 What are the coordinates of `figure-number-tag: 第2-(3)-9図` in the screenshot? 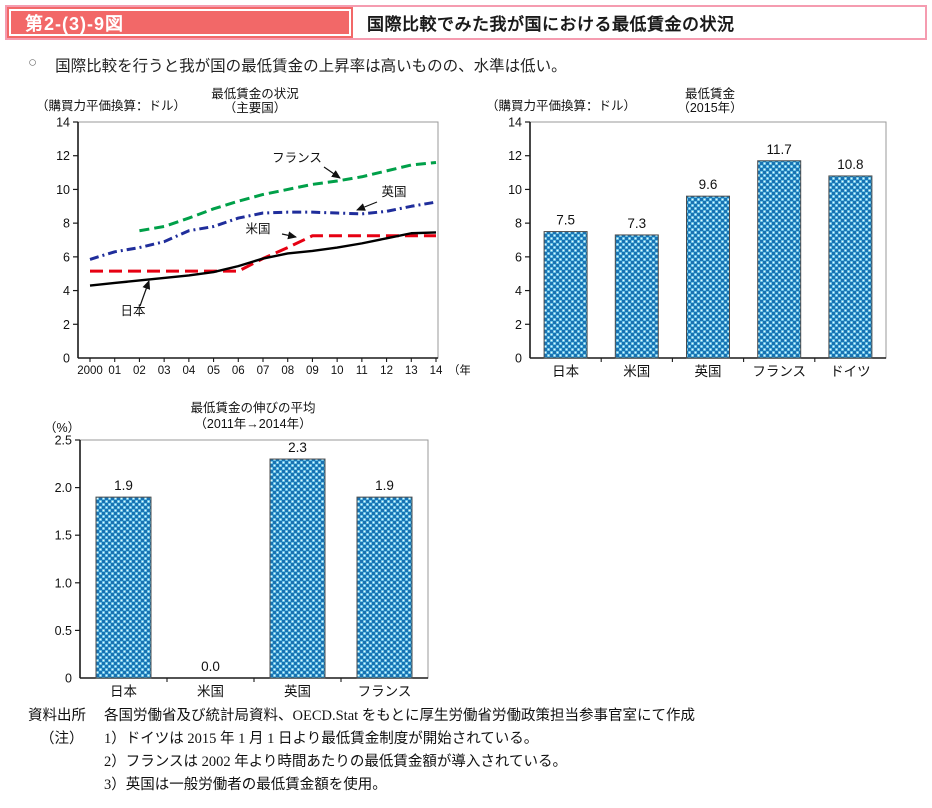 It's located at (180, 22).